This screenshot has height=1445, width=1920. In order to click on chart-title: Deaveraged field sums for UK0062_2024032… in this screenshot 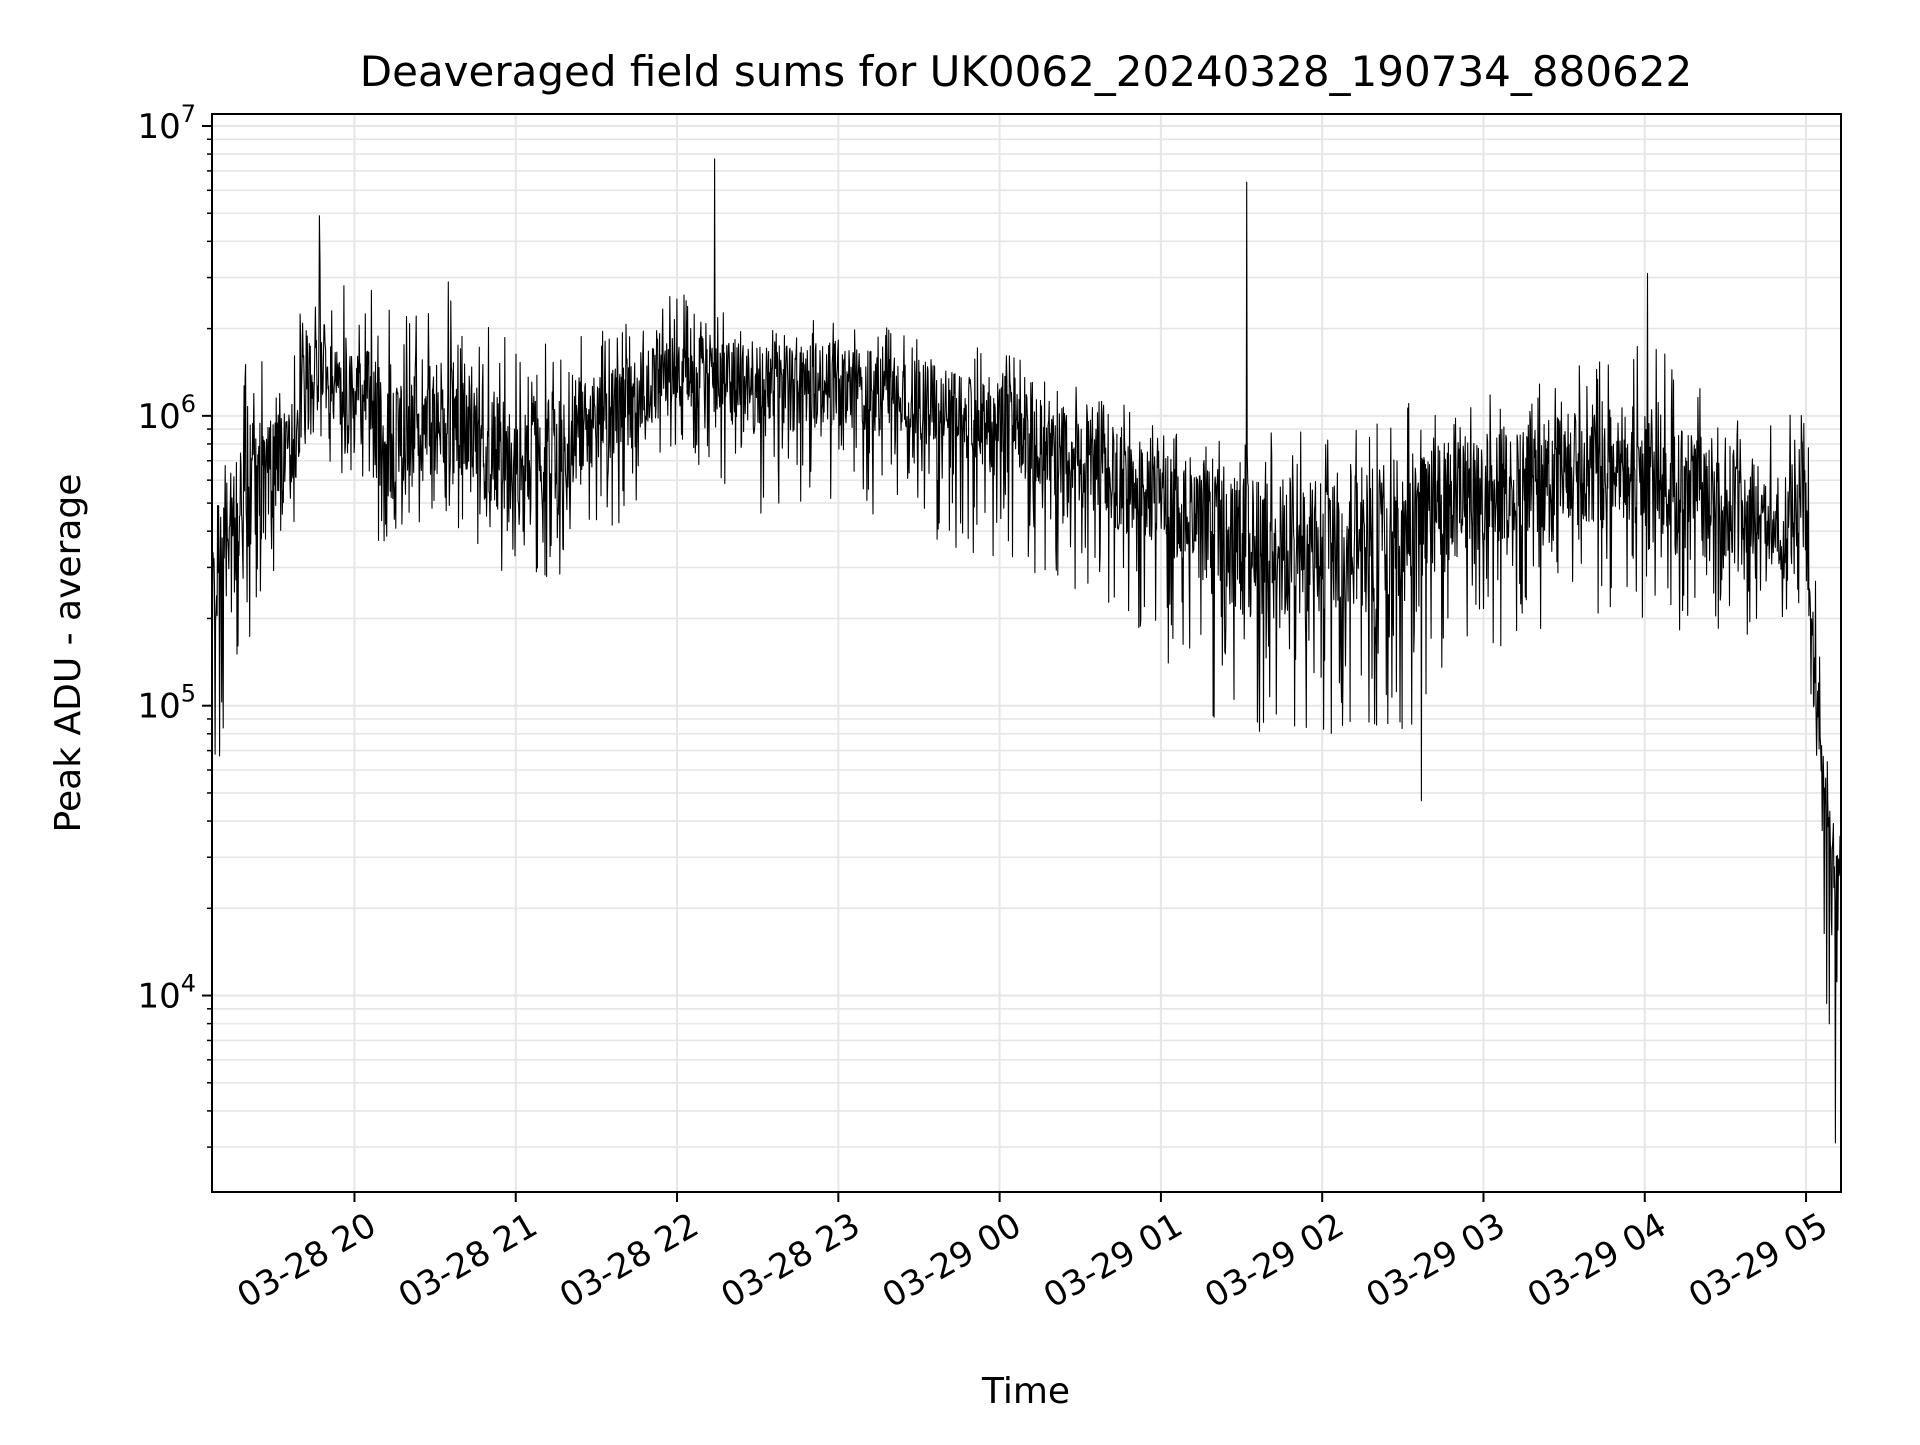, I will do `click(1026, 71)`.